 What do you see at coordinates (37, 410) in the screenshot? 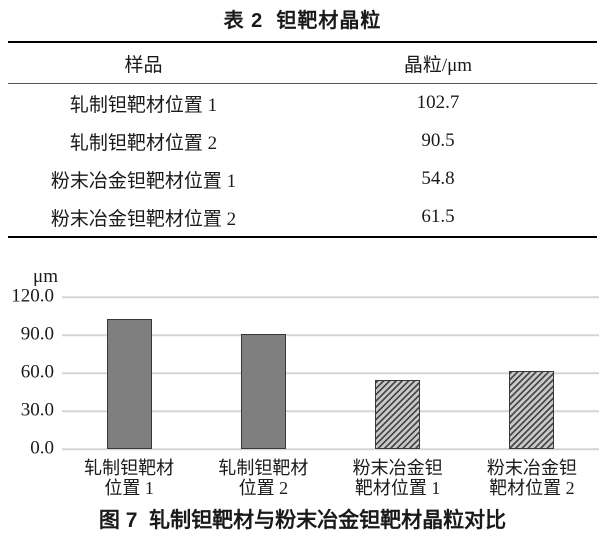
I see `y-tick-label: 30.0` at bounding box center [37, 410].